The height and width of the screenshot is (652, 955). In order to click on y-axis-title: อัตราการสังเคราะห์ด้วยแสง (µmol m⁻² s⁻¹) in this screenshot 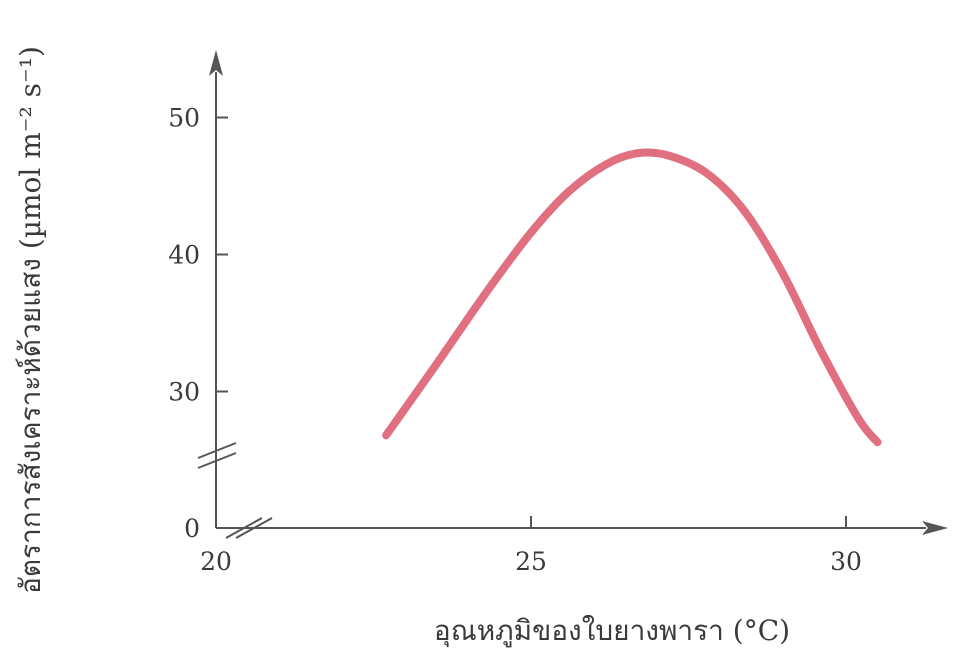, I will do `click(30, 320)`.